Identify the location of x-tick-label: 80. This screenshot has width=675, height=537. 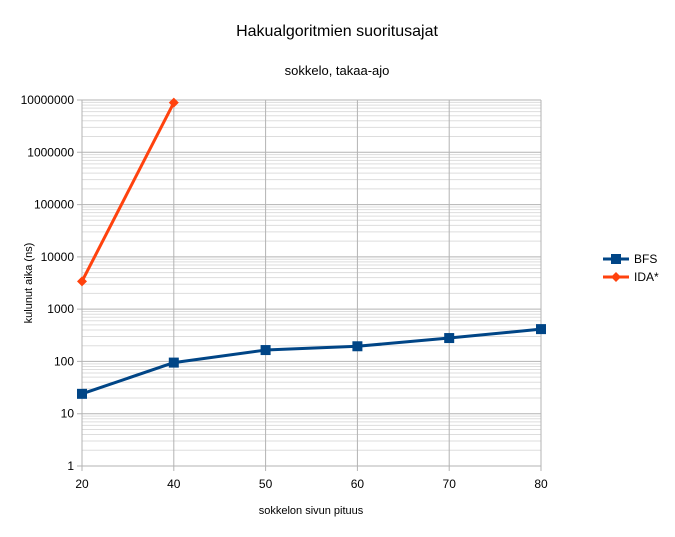
(541, 484).